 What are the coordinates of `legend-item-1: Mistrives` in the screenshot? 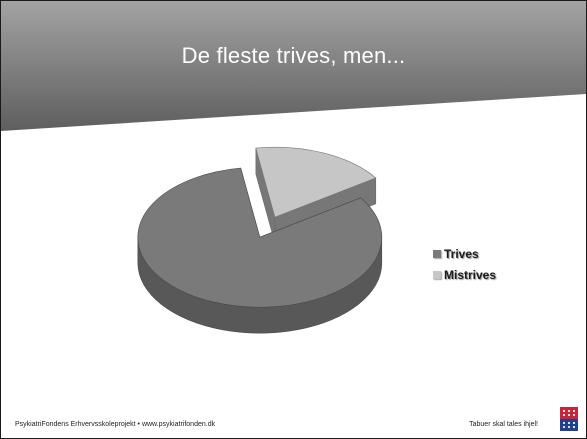 It's located at (464, 274).